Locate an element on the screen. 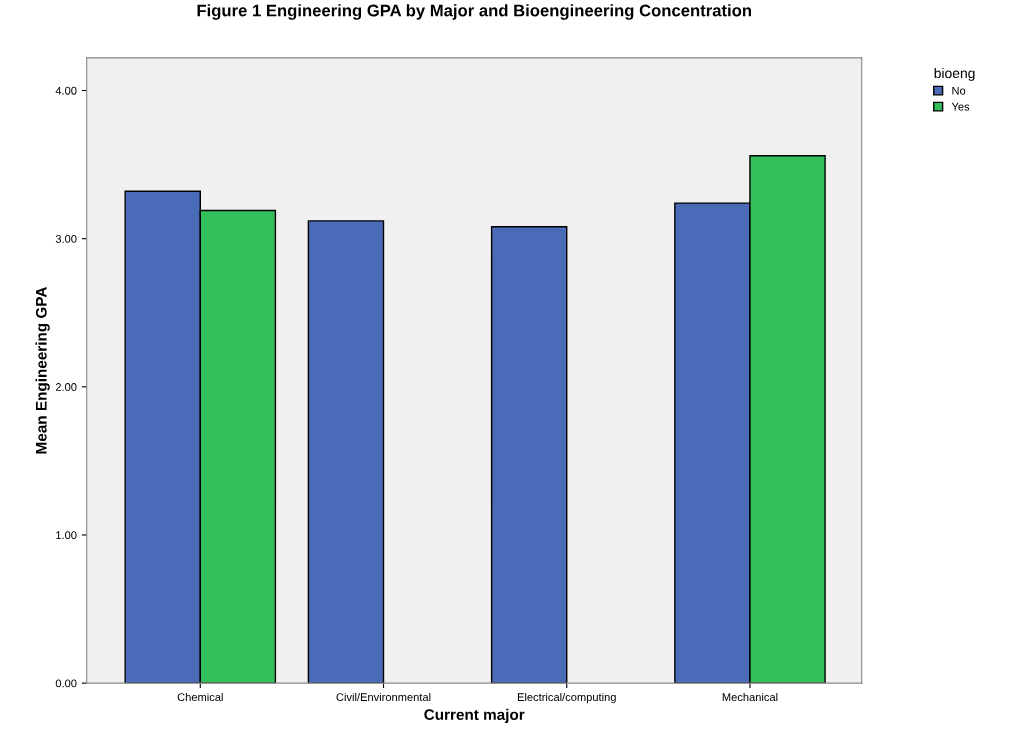 The width and height of the screenshot is (1032, 733). y-tick-label: 2.00 is located at coordinates (66, 387).